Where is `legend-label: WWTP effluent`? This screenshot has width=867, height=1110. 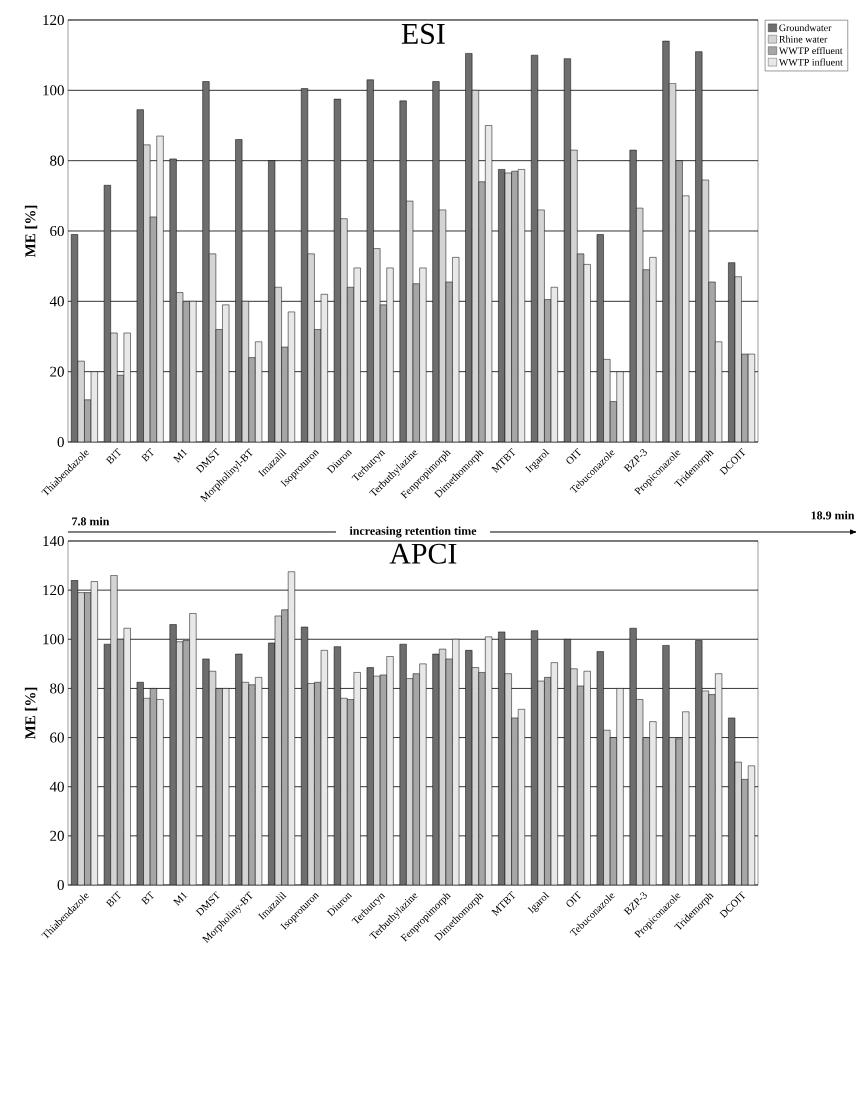
legend-label: WWTP effluent is located at coordinates (810, 50).